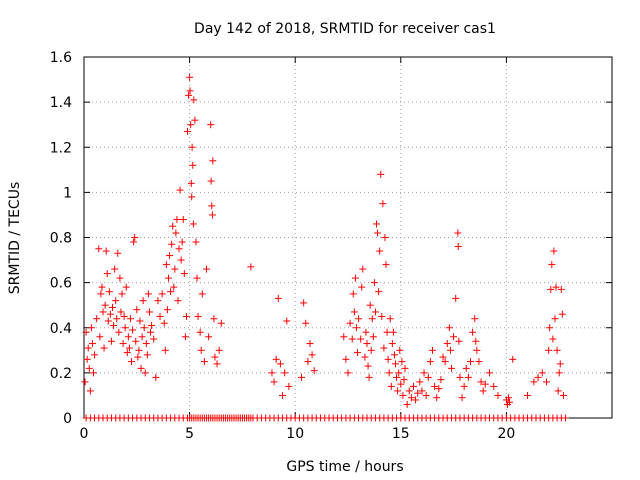 The image size is (640, 480). What do you see at coordinates (67, 419) in the screenshot?
I see `y-tick-label: 0` at bounding box center [67, 419].